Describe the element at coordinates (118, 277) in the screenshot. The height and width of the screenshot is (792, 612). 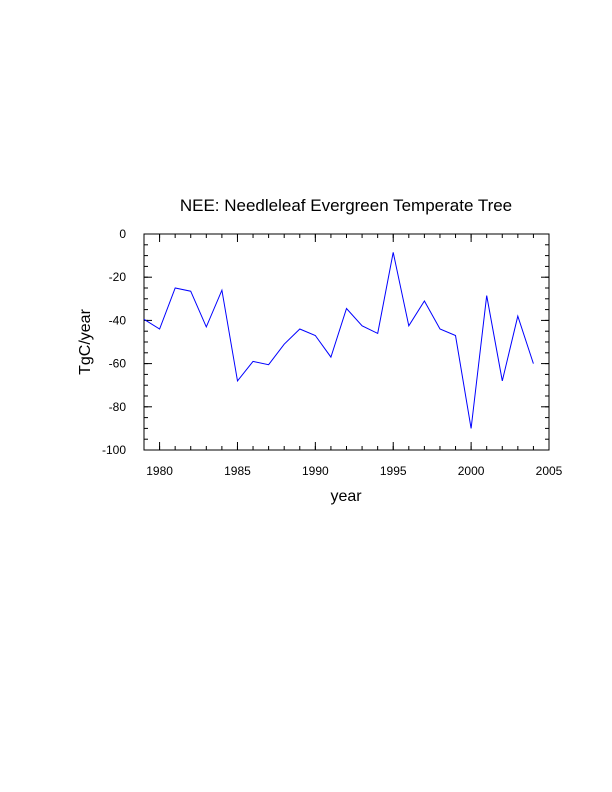
I see `y-tick-label: -20` at that location.